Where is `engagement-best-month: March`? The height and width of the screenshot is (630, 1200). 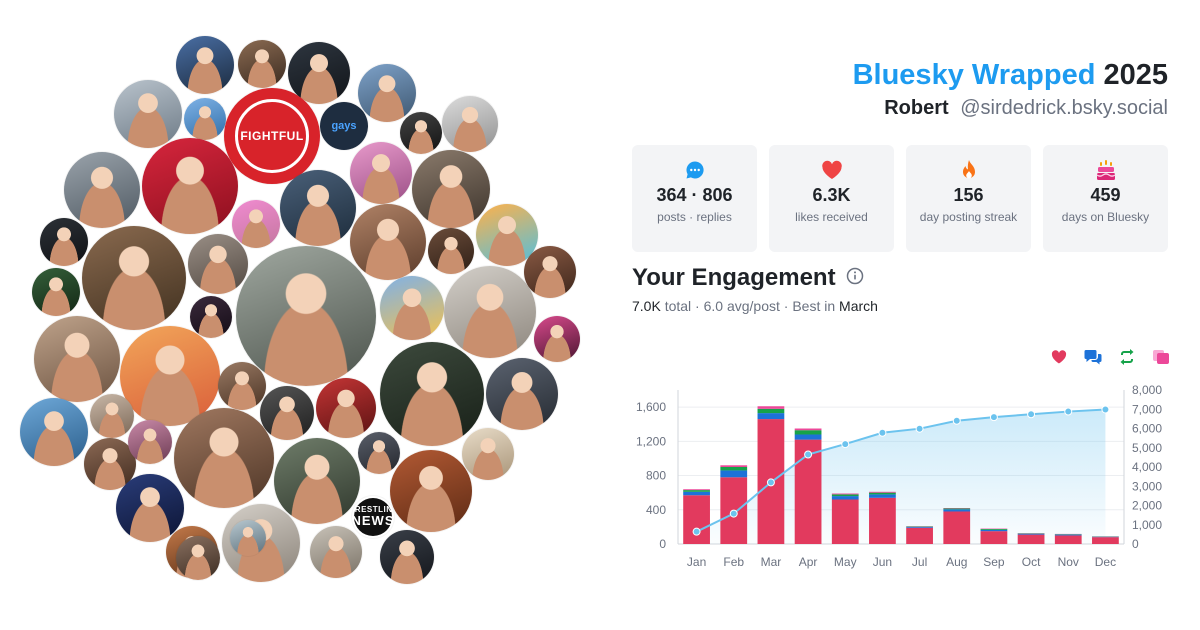
engagement-best-month: March is located at coordinates (858, 306).